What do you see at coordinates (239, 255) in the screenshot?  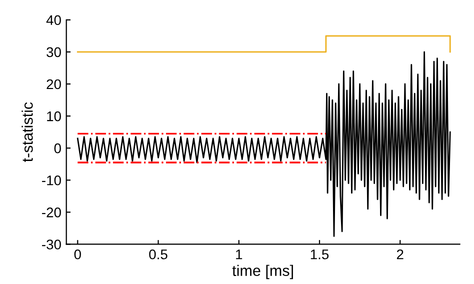 I see `x-tick-label: 1` at bounding box center [239, 255].